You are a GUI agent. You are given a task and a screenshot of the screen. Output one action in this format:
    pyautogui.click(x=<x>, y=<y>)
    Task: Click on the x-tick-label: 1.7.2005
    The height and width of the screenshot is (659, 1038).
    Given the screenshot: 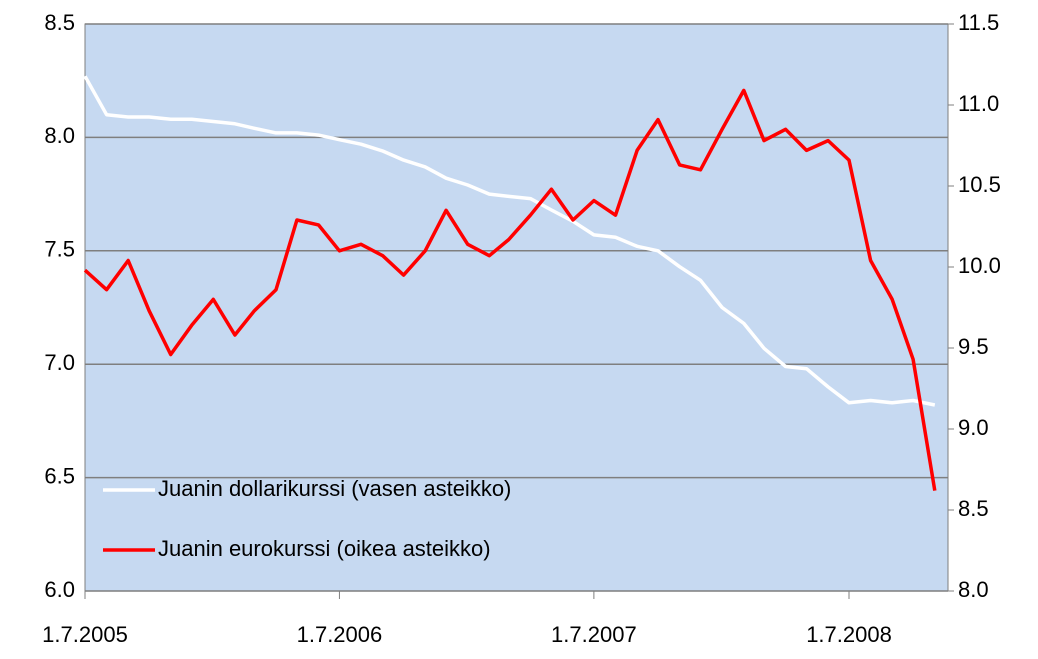 What is the action you would take?
    pyautogui.click(x=85, y=634)
    